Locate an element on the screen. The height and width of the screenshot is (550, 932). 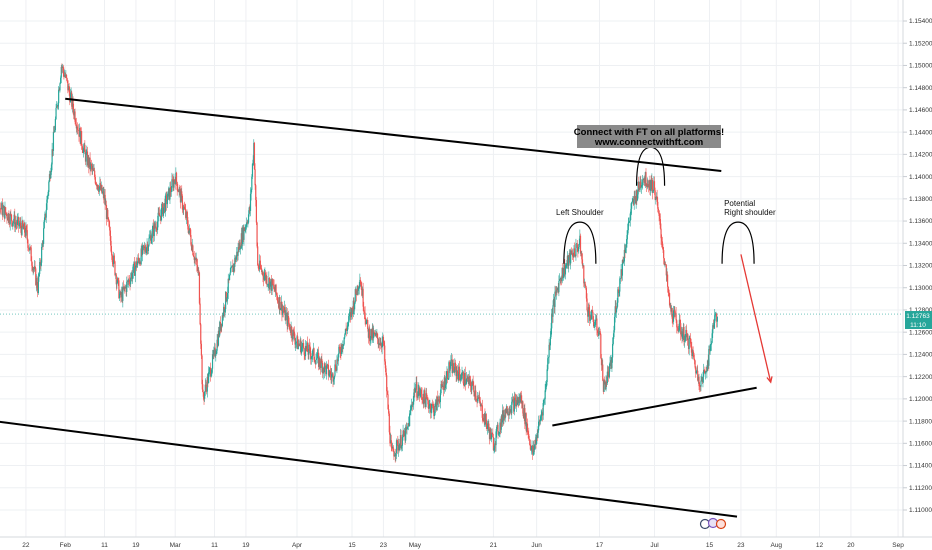
indicator-badge is located at coordinates (713, 523).